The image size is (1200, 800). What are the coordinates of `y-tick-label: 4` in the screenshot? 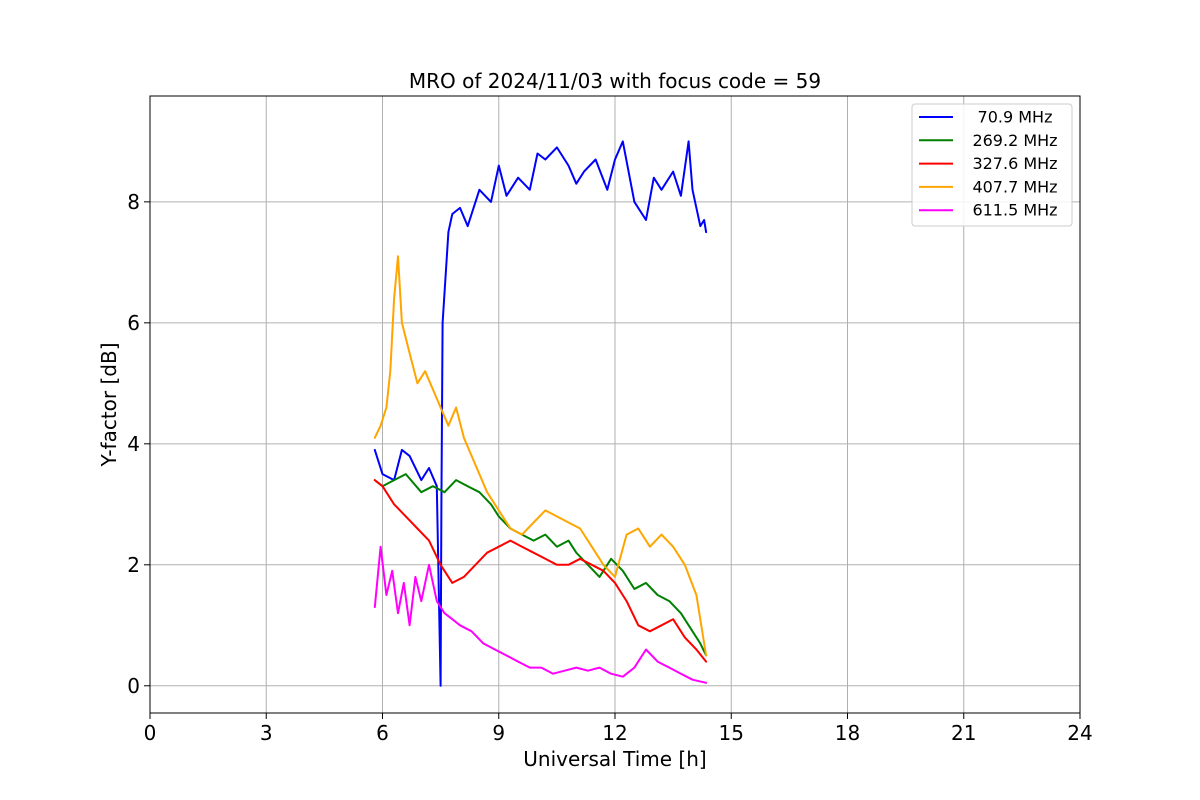 It's located at (133, 444).